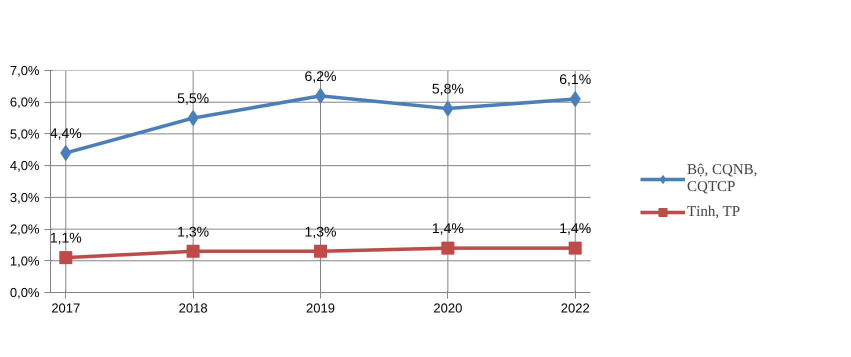 The height and width of the screenshot is (357, 851). What do you see at coordinates (713, 212) in the screenshot?
I see `legend-label: Tỉnh, TP` at bounding box center [713, 212].